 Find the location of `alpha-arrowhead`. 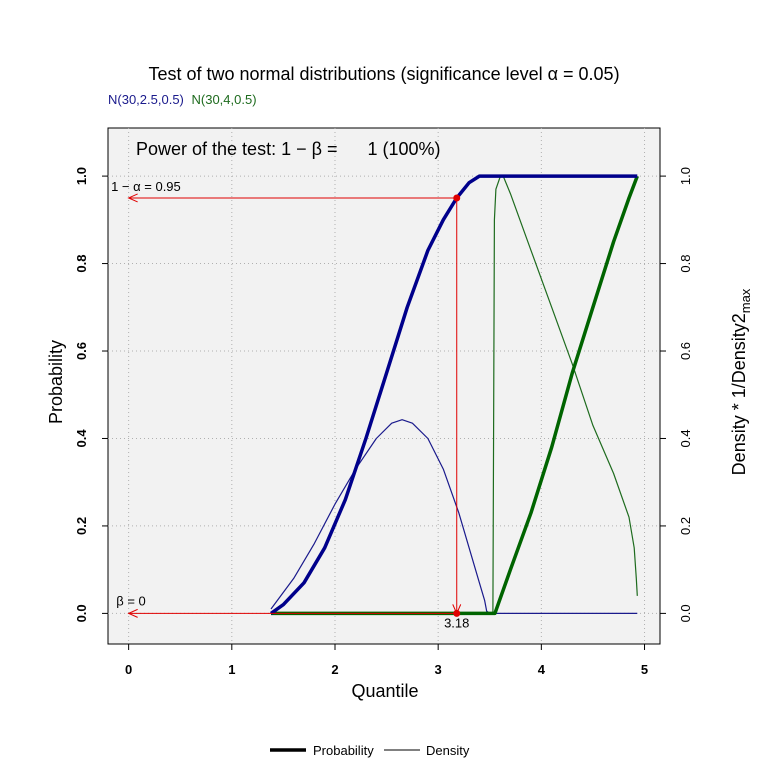

alpha-arrowhead is located at coordinates (132, 198).